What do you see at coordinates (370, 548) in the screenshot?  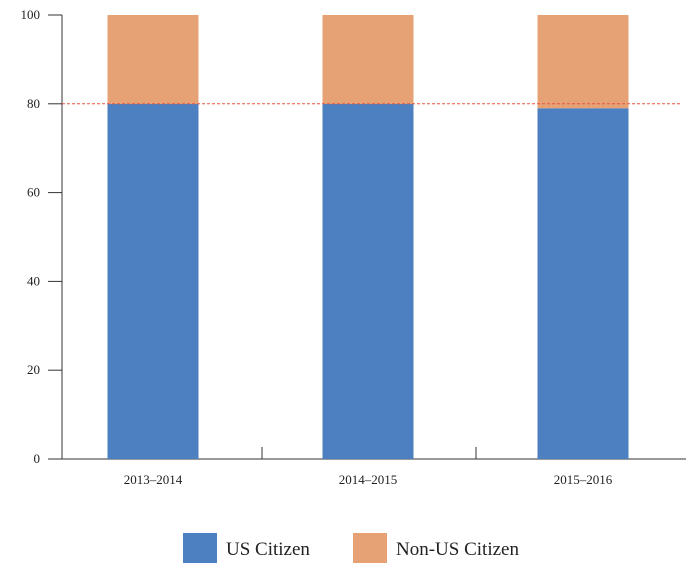 I see `legend-non-us-citizen-swatch` at bounding box center [370, 548].